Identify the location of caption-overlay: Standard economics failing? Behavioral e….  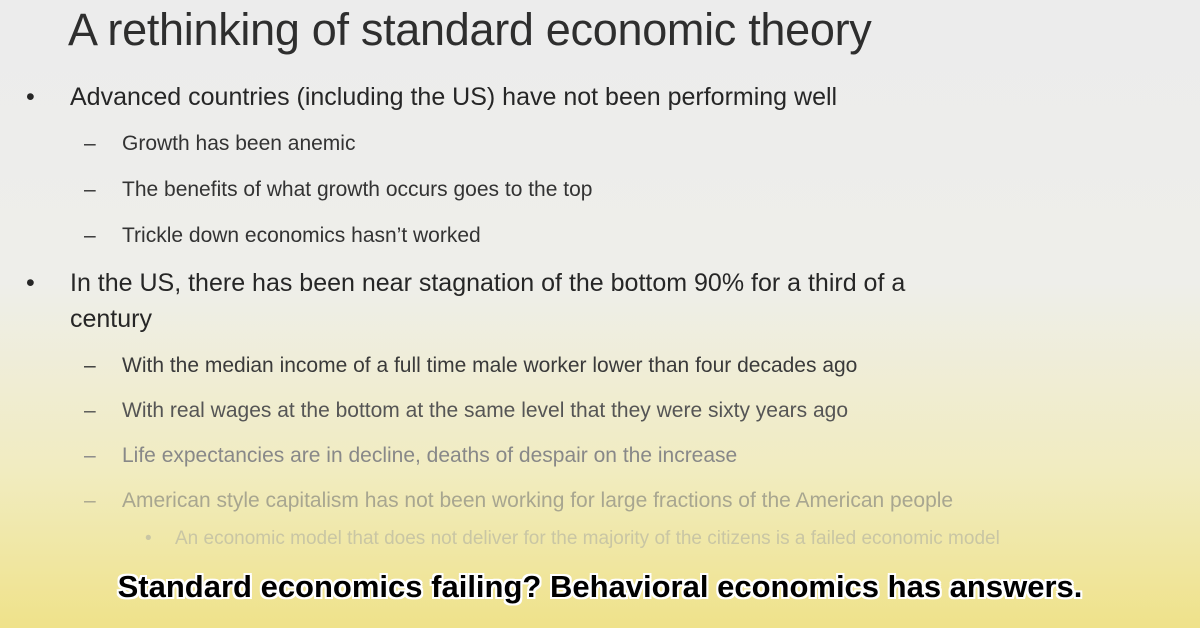
(600, 586).